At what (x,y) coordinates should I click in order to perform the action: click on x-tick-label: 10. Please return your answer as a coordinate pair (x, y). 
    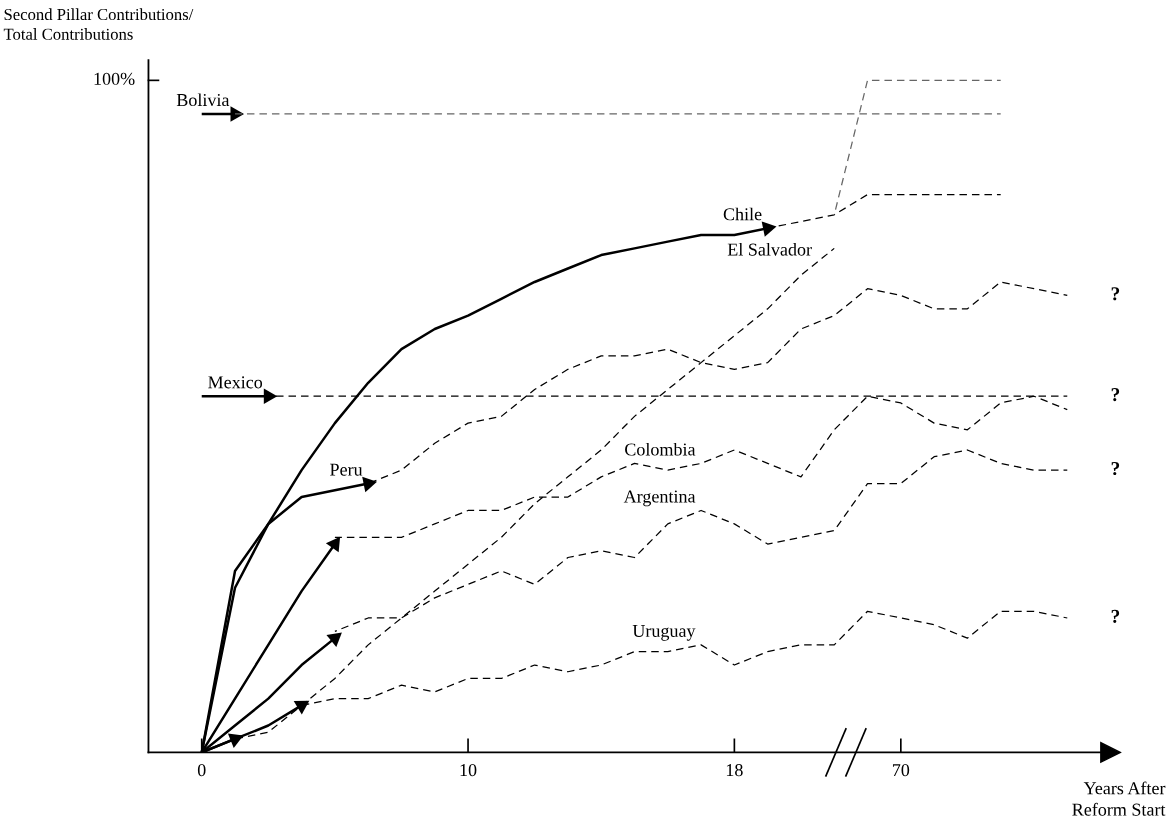
    Looking at the image, I should click on (468, 770).